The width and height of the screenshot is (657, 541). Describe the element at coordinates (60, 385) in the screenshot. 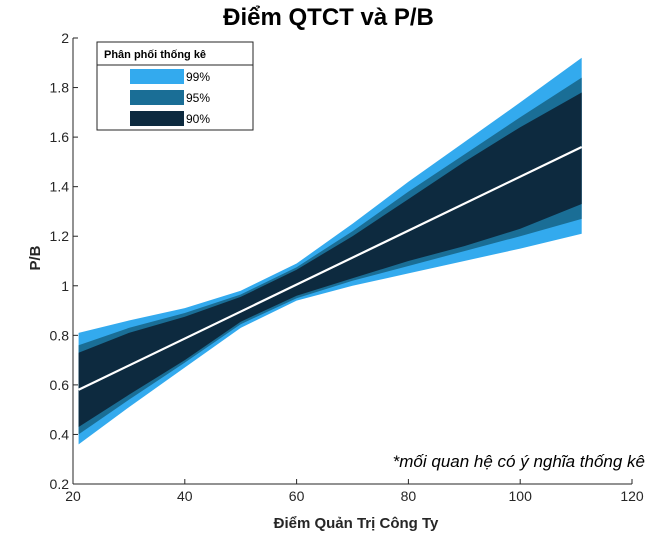

I see `y-tick-label: 0.6` at that location.